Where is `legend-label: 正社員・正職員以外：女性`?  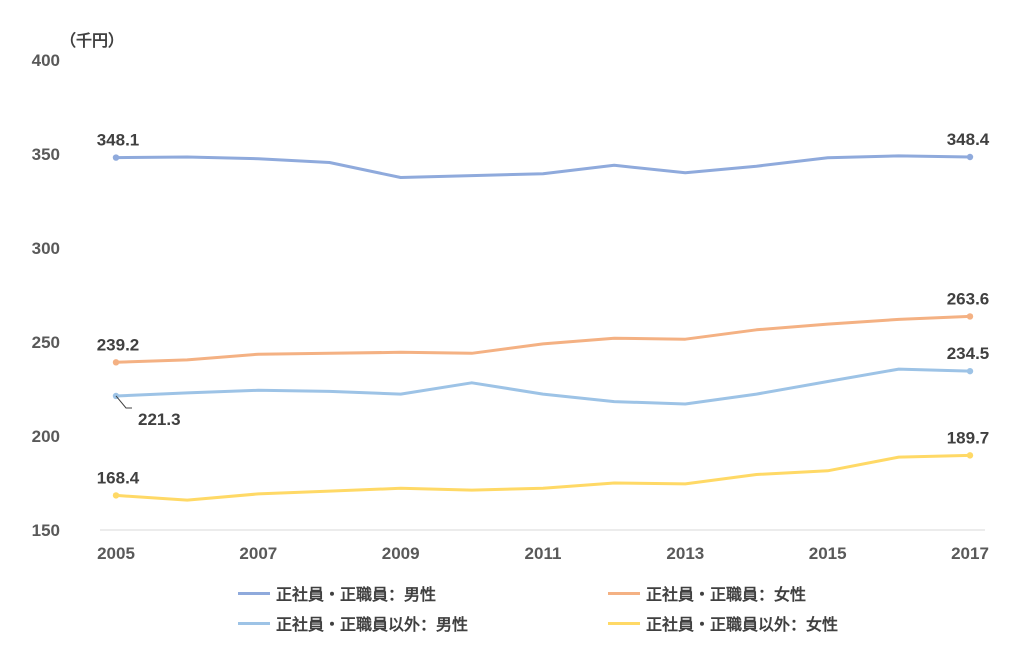
legend-label: 正社員・正職員以外：女性 is located at coordinates (742, 624).